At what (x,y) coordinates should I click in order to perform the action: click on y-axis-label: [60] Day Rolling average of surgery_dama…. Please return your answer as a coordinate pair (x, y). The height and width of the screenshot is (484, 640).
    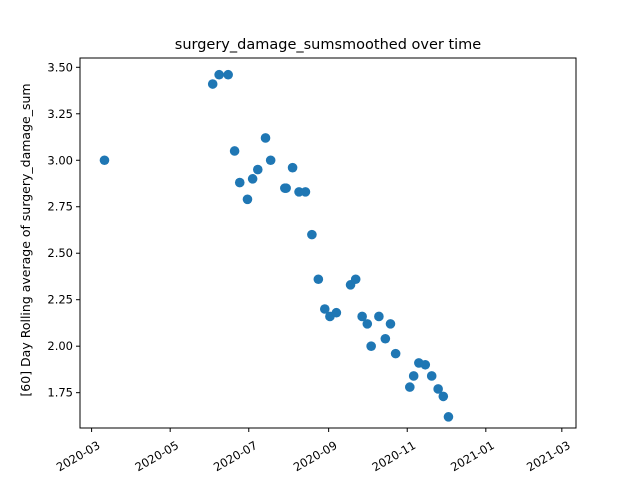
    Looking at the image, I should click on (25, 239).